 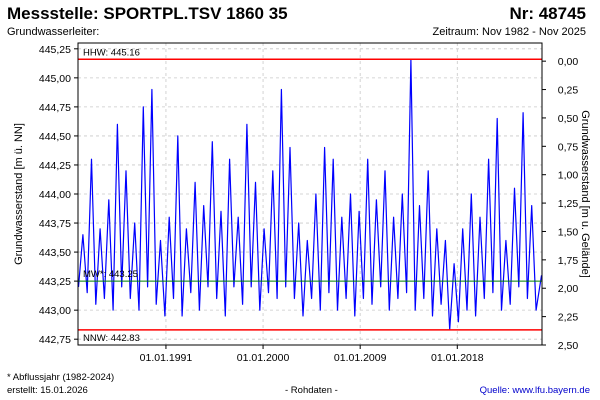 I want to click on right-tick-label: 2,50, so click(x=568, y=346).